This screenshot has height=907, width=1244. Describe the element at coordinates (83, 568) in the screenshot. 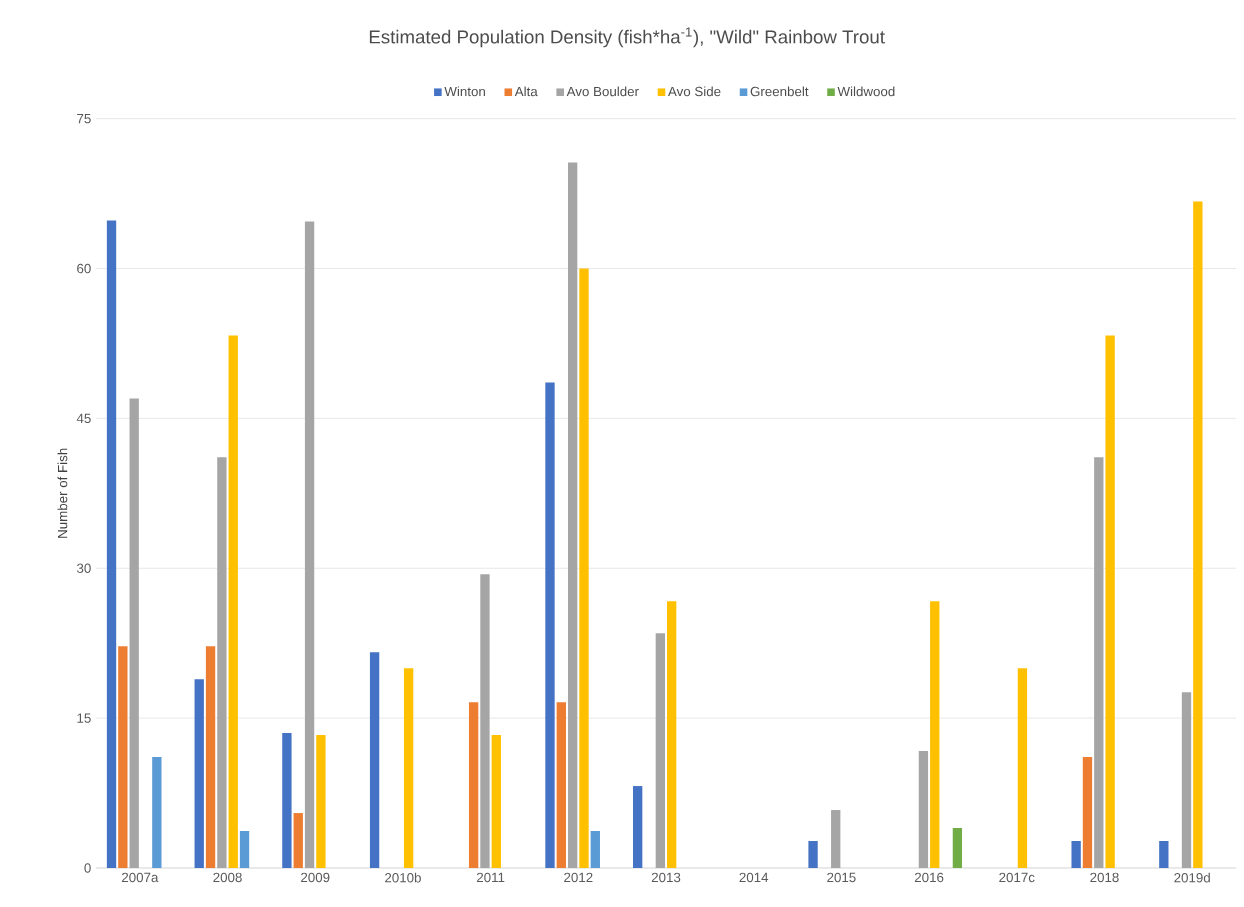

I see `y-tick-label: 30` at that location.